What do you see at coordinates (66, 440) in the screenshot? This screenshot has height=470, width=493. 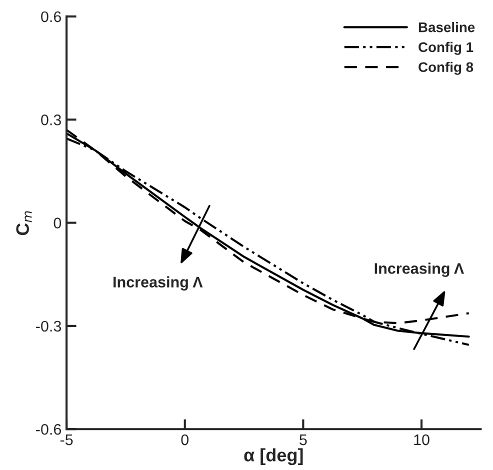 I see `x-tick-label: -5` at bounding box center [66, 440].